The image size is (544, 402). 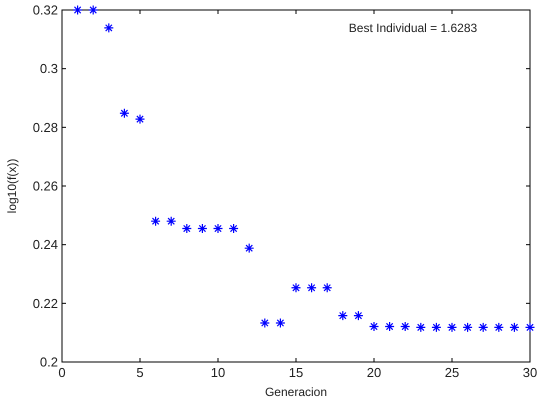 I want to click on x-tick-label: 15, so click(x=296, y=372).